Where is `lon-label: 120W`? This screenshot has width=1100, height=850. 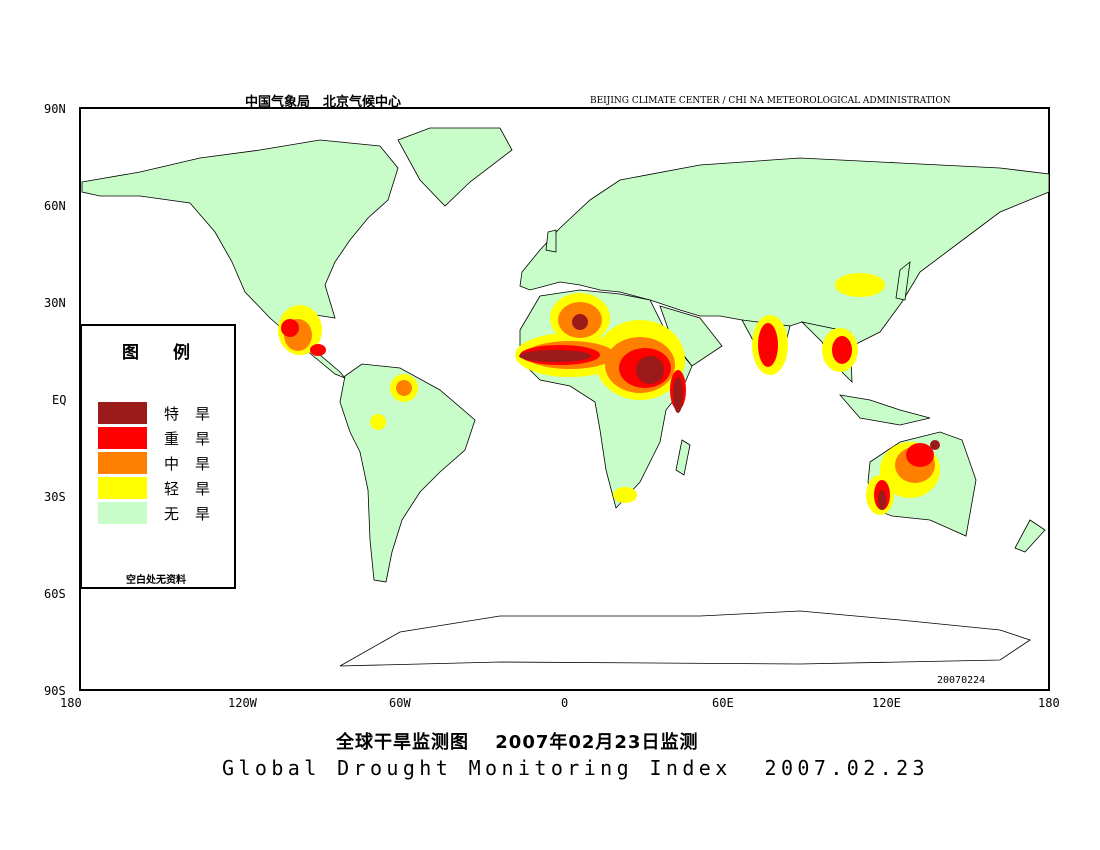
lon-label: 120W is located at coordinates (242, 703).